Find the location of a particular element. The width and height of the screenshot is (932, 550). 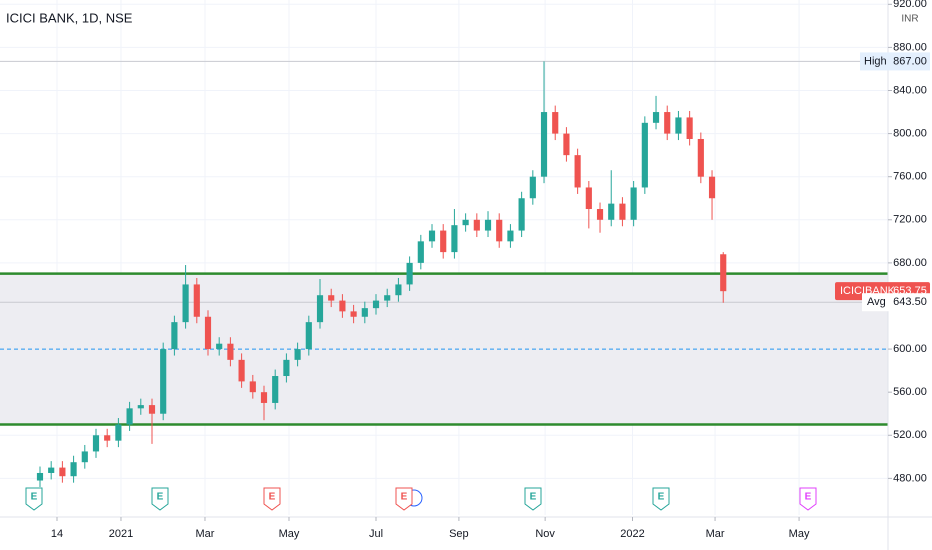

avg-tag-value: 643.50 is located at coordinates (910, 302).